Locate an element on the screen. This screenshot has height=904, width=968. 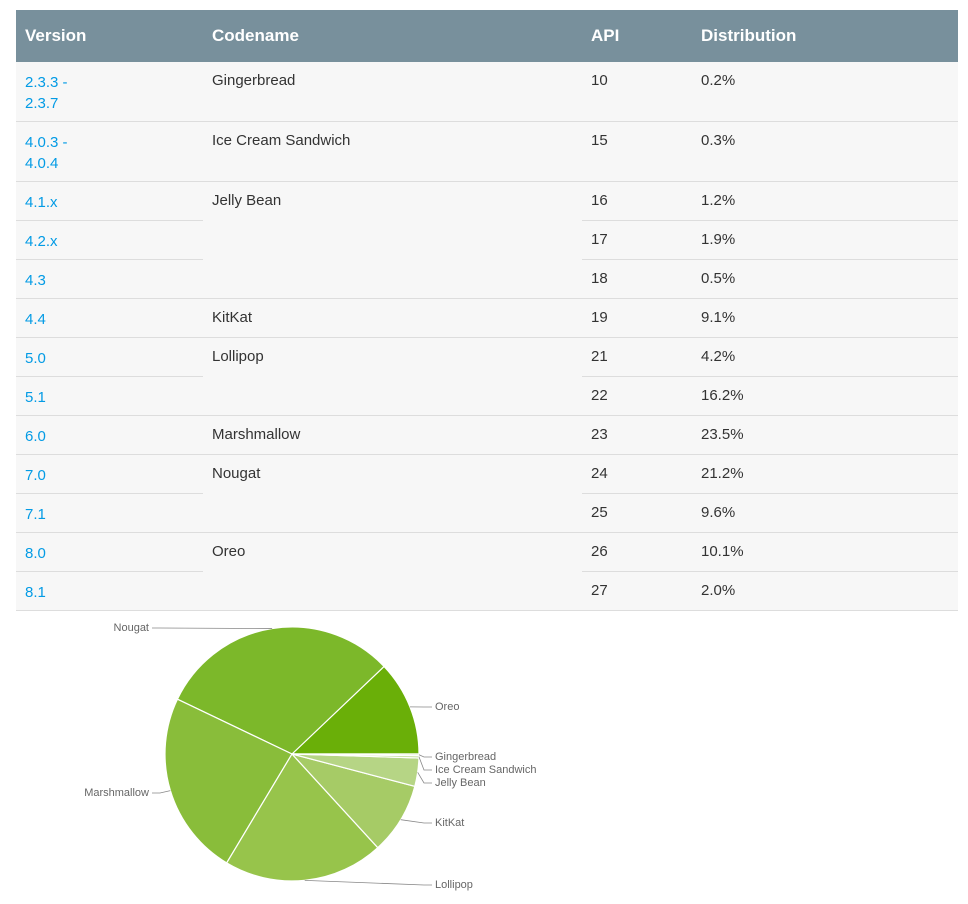
version-cell: 2.3.3 - 2.3.7 is located at coordinates (109, 92).